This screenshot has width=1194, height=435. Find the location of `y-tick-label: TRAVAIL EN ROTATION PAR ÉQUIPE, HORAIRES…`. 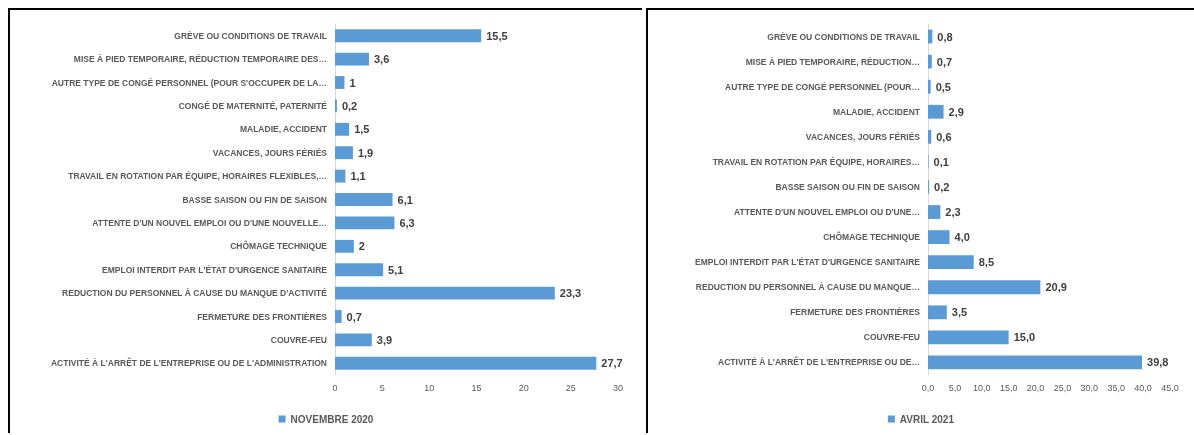

y-tick-label: TRAVAIL EN ROTATION PAR ÉQUIPE, HORAIRES… is located at coordinates (816, 161).